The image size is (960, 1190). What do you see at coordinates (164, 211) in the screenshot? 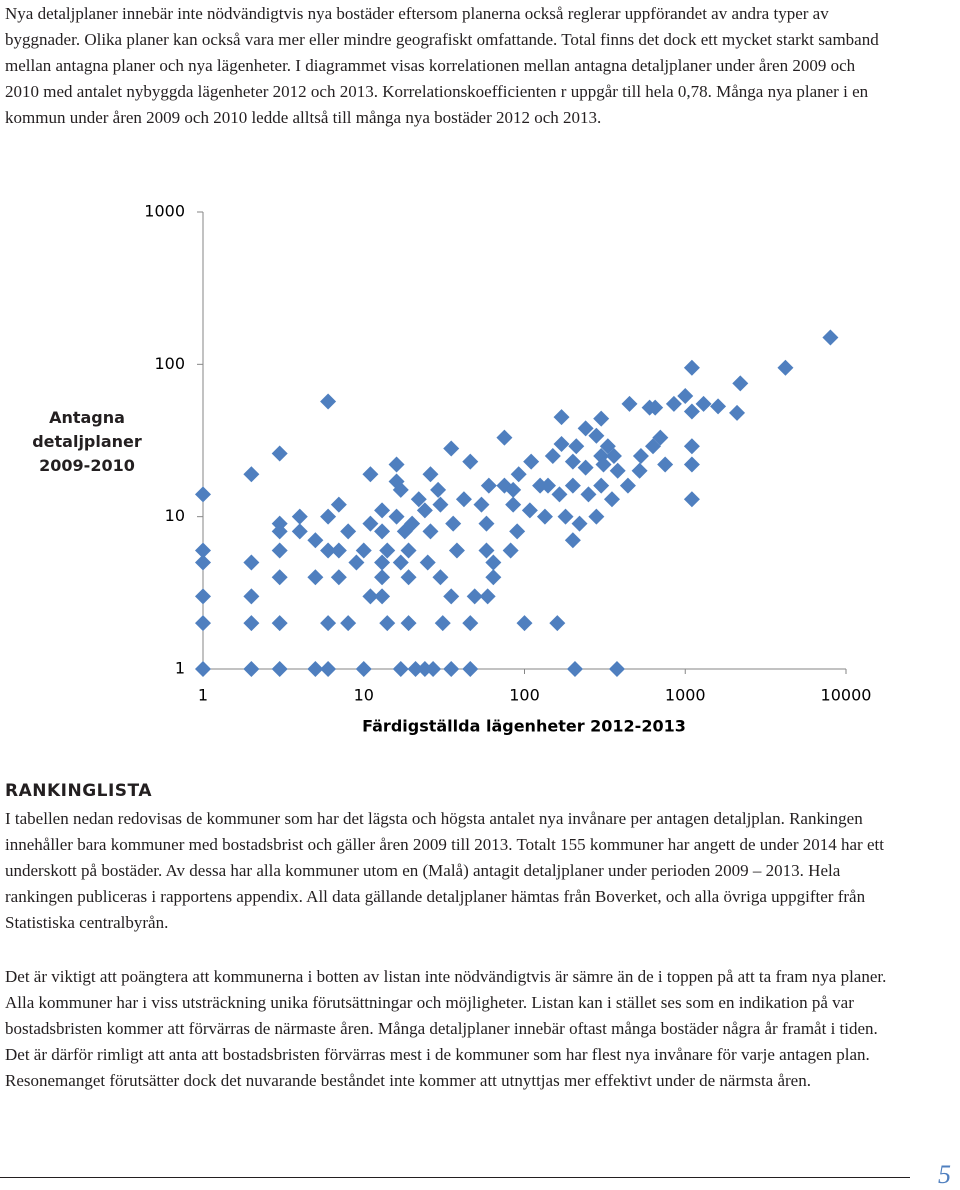
I see `y-tick-label: 1000` at bounding box center [164, 211].